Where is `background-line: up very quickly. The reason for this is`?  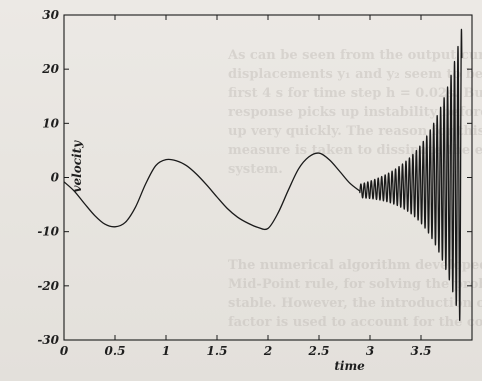 background-line: up very quickly. The reason for this is is located at coordinates (355, 131).